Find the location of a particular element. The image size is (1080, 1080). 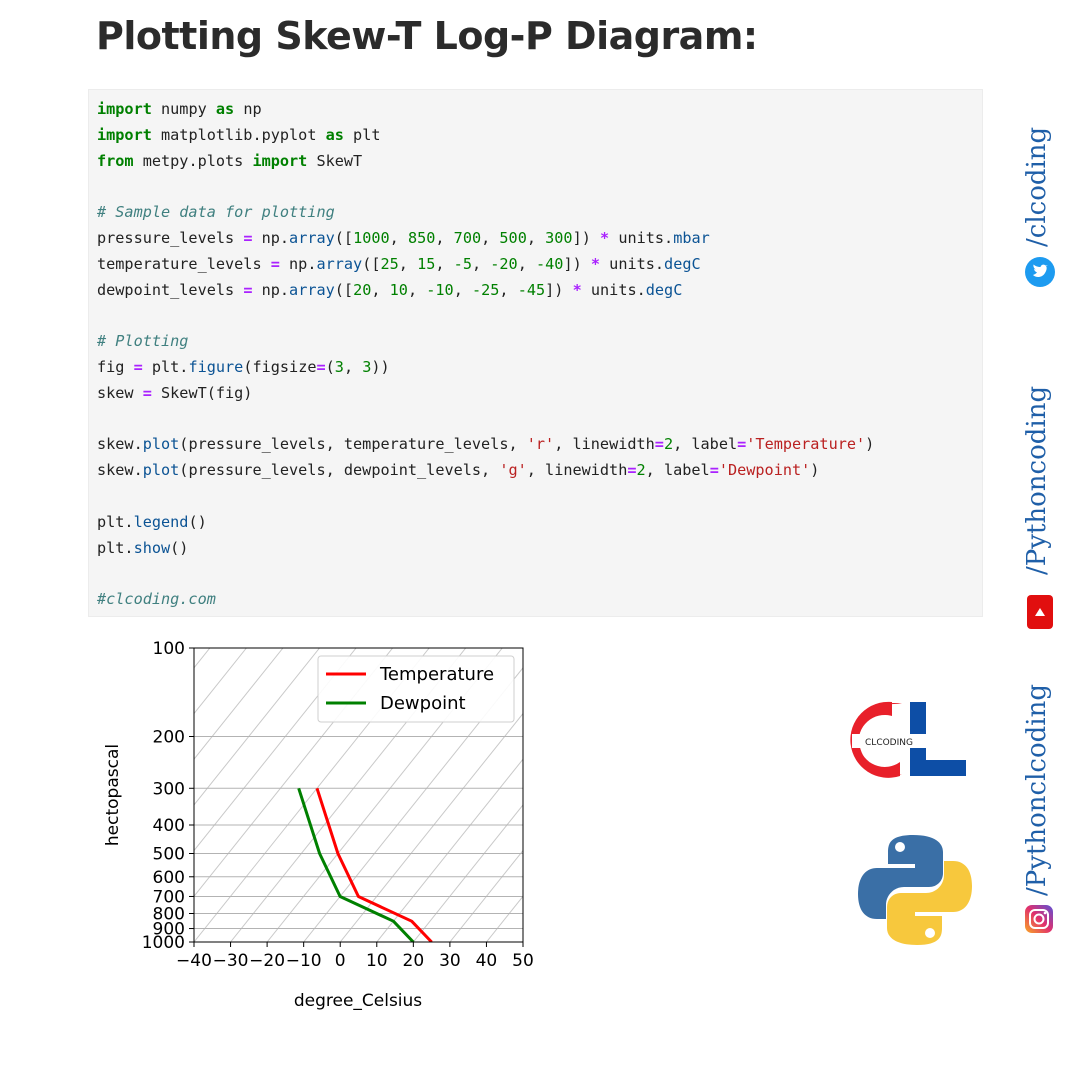

code-token: -25 is located at coordinates (485, 289).